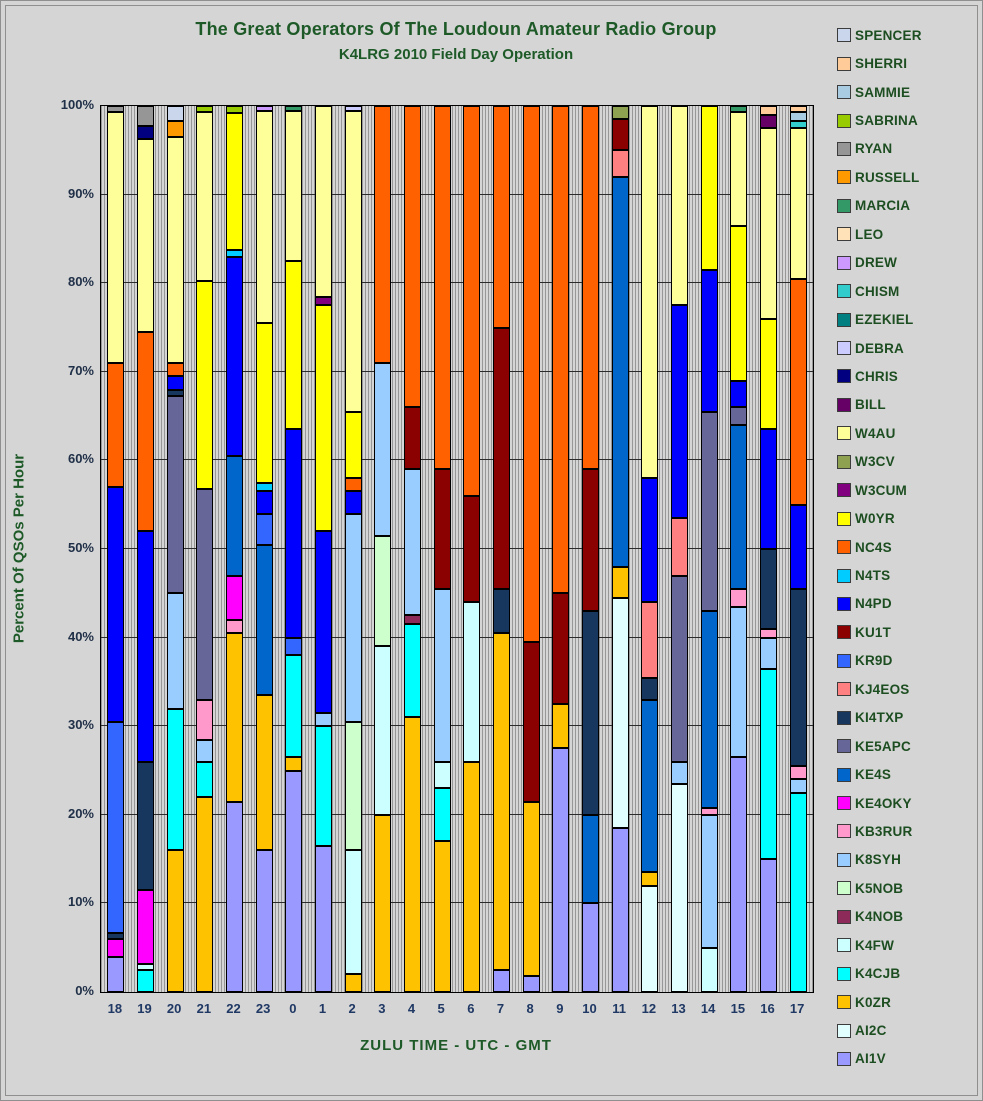 The image size is (983, 1101). Describe the element at coordinates (19, 548) in the screenshot. I see `y-axis-title: Percent Of QSOs Per Hour` at that location.